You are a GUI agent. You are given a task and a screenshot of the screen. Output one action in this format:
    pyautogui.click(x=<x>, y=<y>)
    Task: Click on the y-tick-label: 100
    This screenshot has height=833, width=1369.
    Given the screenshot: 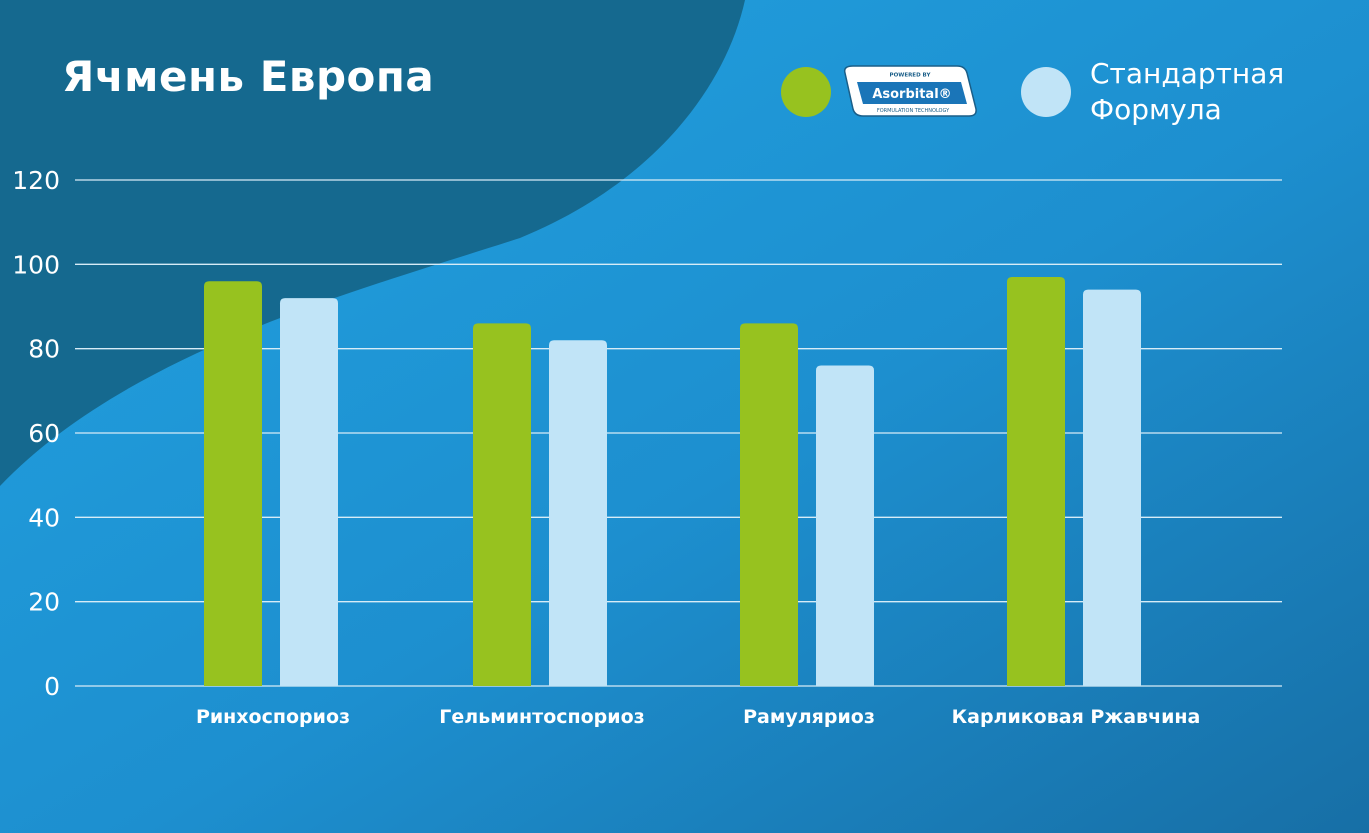 What is the action you would take?
    pyautogui.click(x=36, y=264)
    